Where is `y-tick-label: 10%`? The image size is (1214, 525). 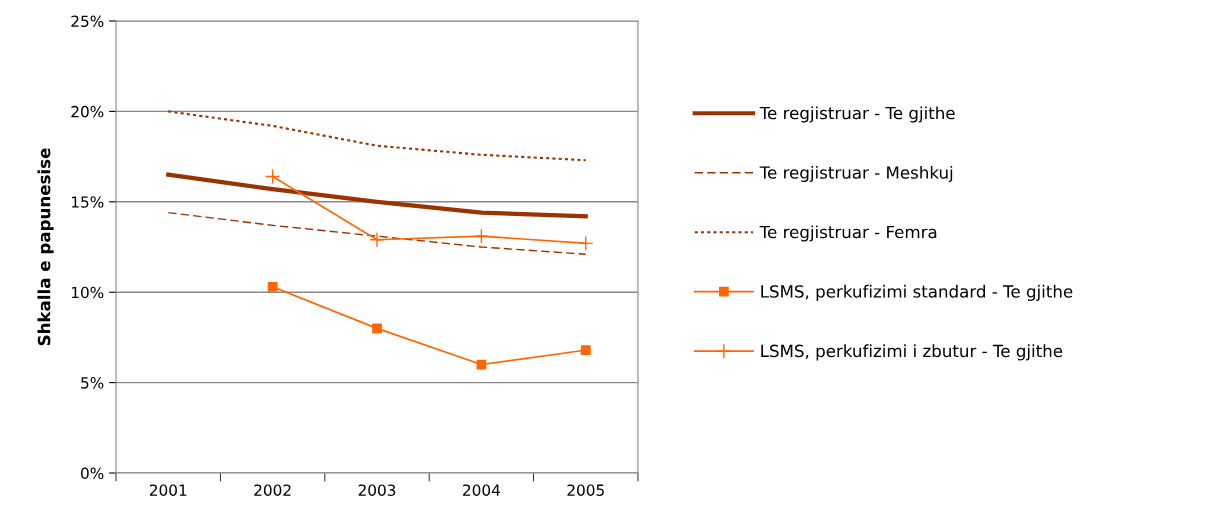 y-tick-label: 10% is located at coordinates (87, 292).